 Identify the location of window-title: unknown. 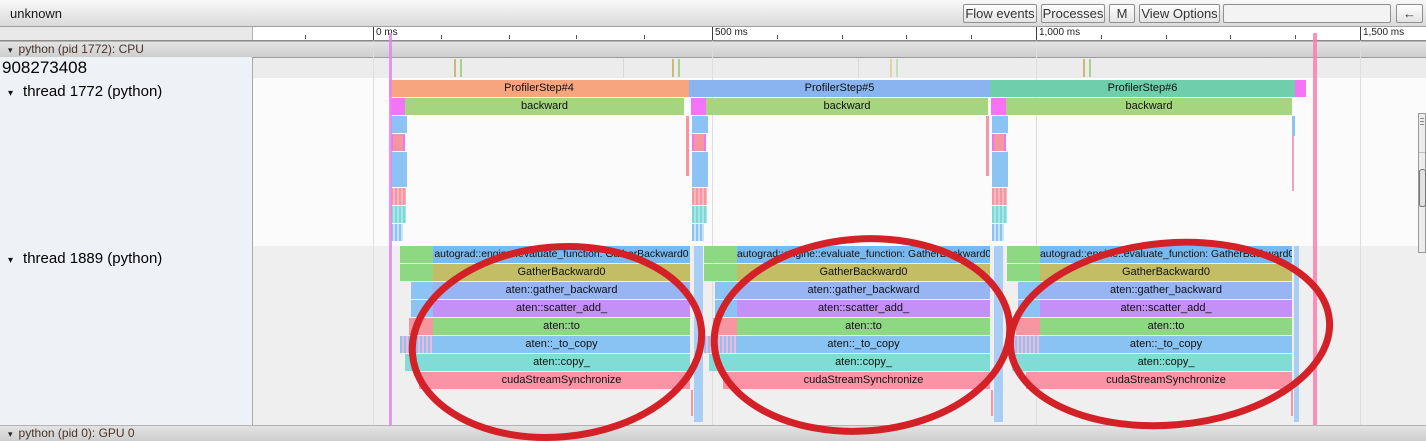
(36, 13).